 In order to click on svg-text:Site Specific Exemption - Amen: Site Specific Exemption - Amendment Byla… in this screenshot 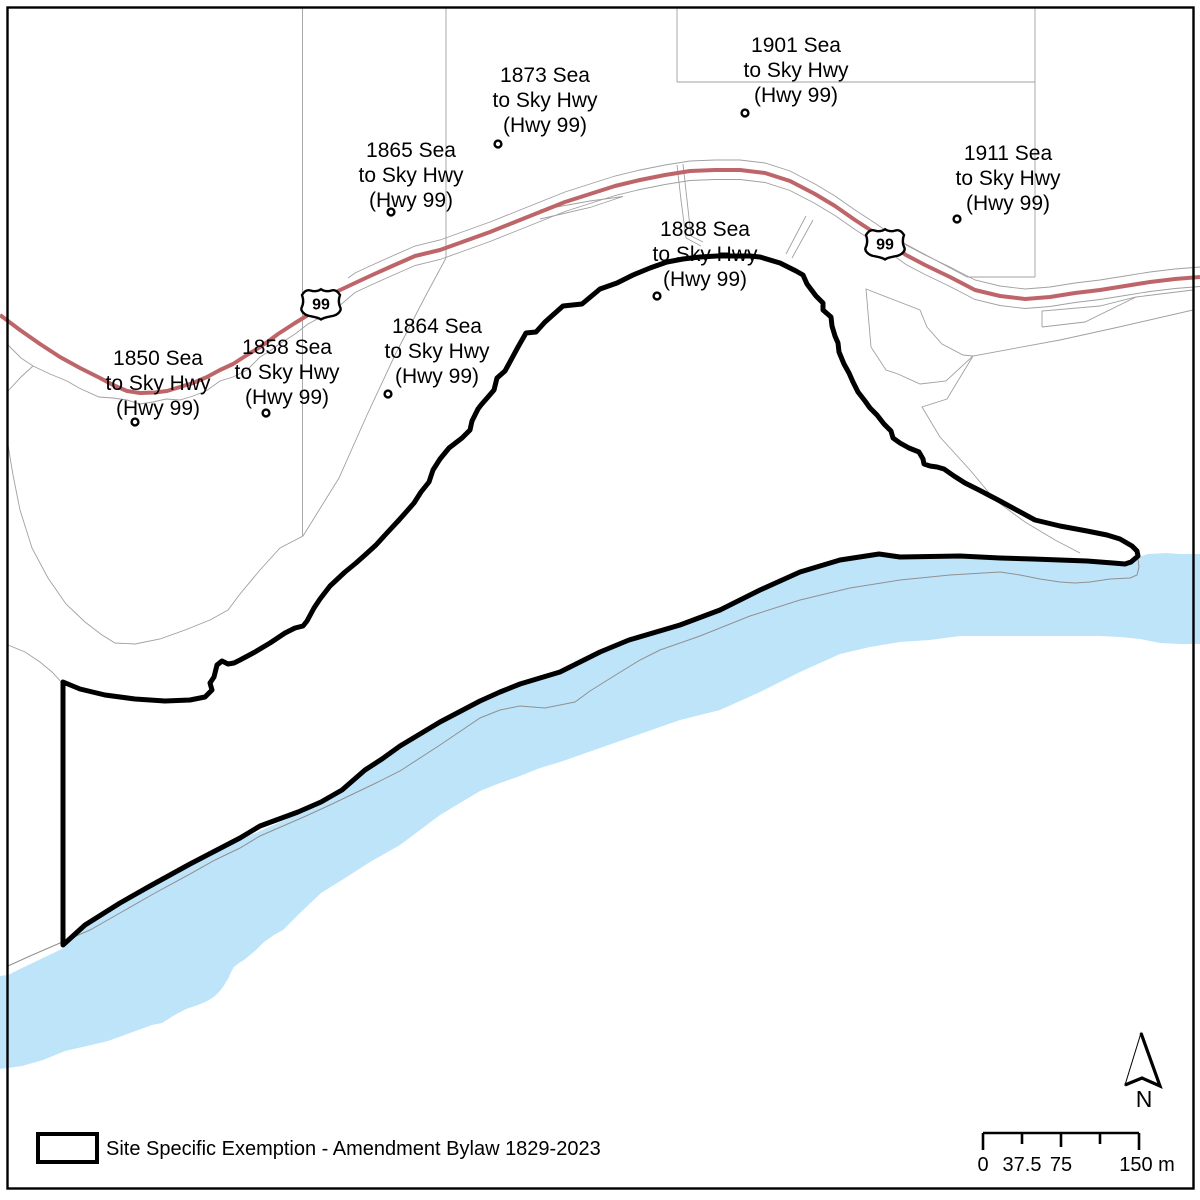, I will do `click(353, 1149)`.